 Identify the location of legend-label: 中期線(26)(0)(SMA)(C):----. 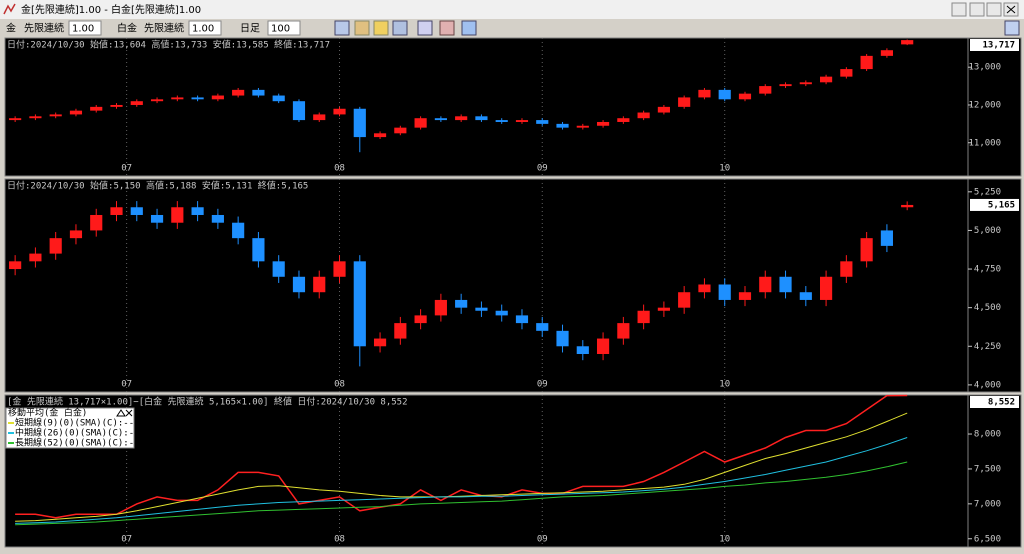
(82, 433).